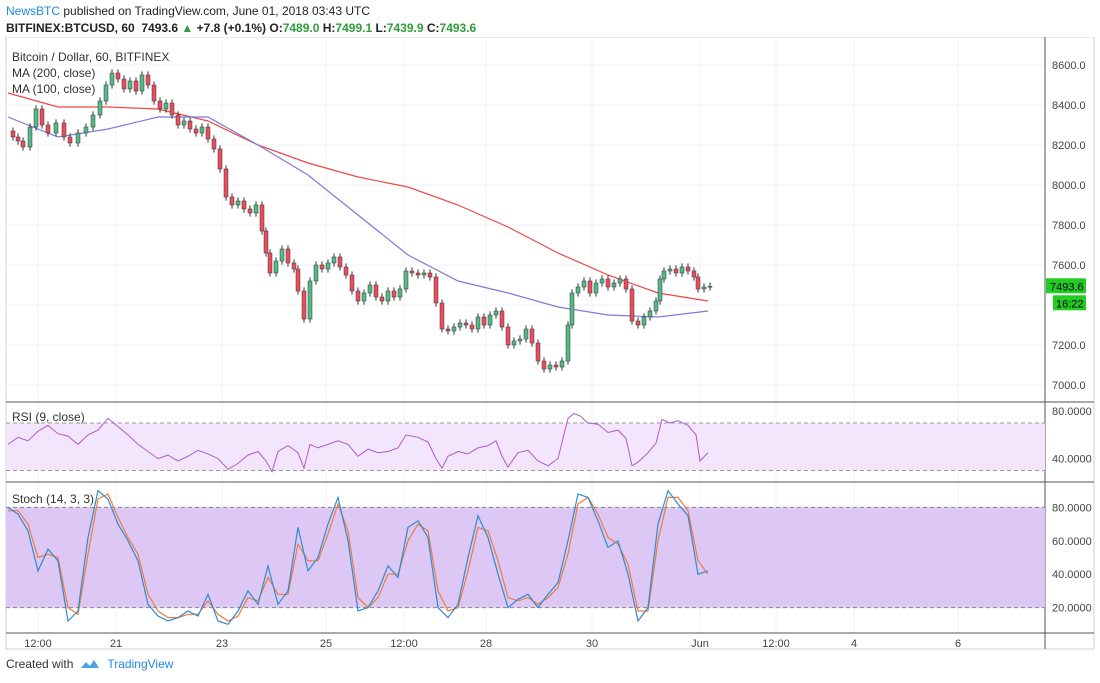 The height and width of the screenshot is (683, 1100). What do you see at coordinates (276, 28) in the screenshot?
I see `open-label: O:` at bounding box center [276, 28].